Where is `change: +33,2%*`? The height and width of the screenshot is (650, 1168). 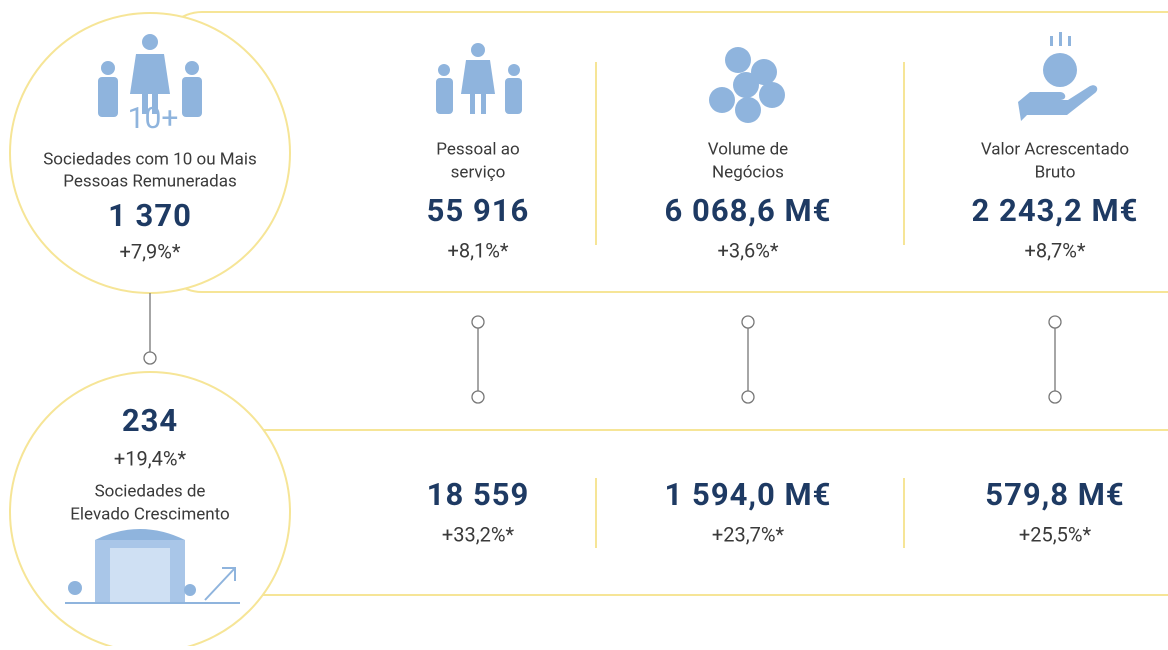 change: +33,2%* is located at coordinates (478, 534).